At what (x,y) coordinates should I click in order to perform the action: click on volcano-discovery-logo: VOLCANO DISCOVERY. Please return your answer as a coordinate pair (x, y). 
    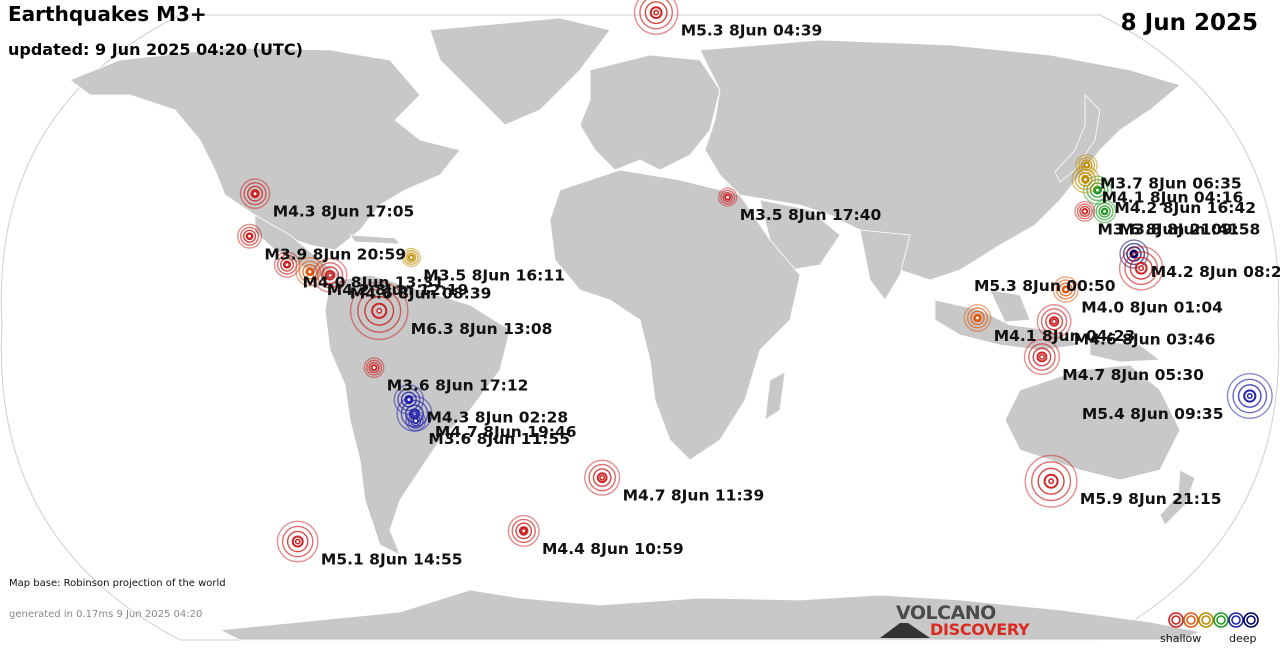
    Looking at the image, I should click on (960, 622).